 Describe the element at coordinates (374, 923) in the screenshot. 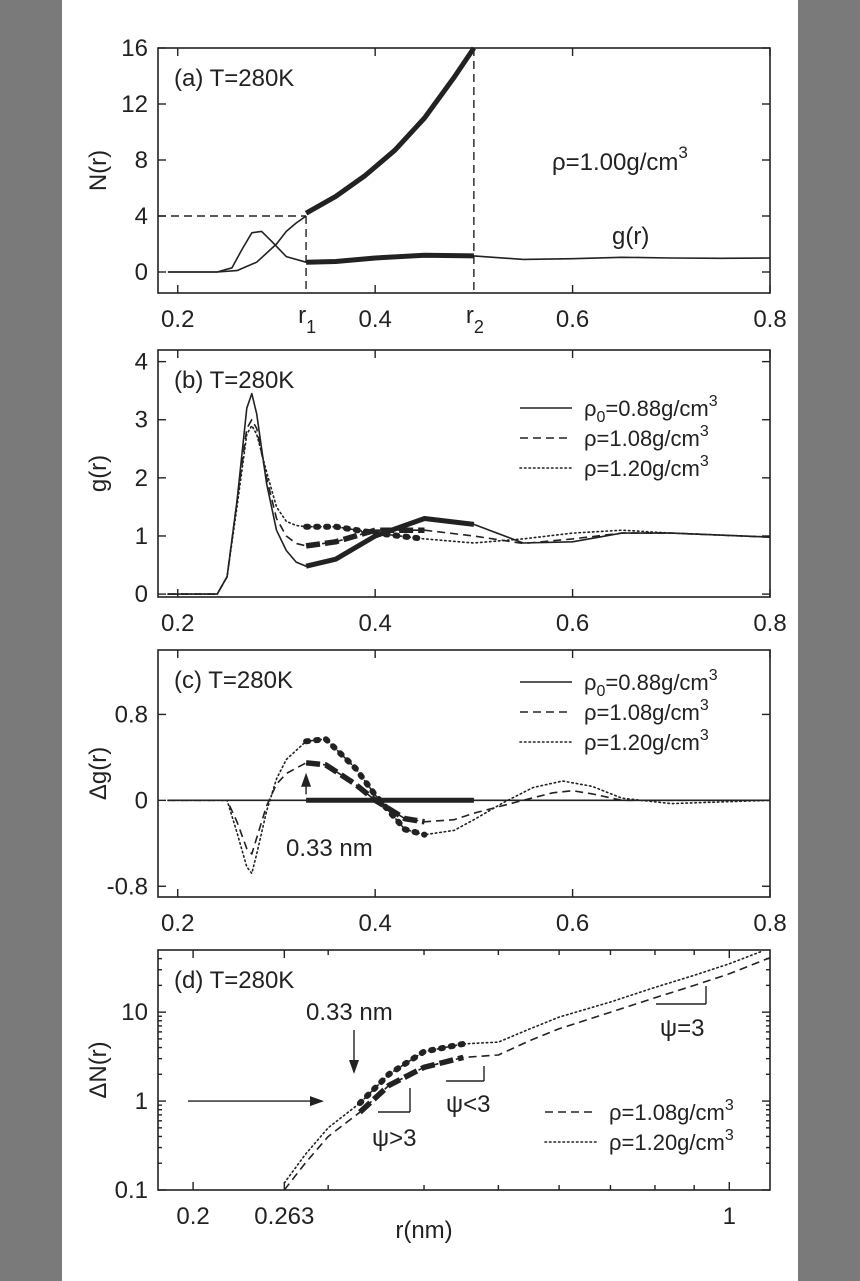

I see `x-tick-label-c: 0.4` at that location.